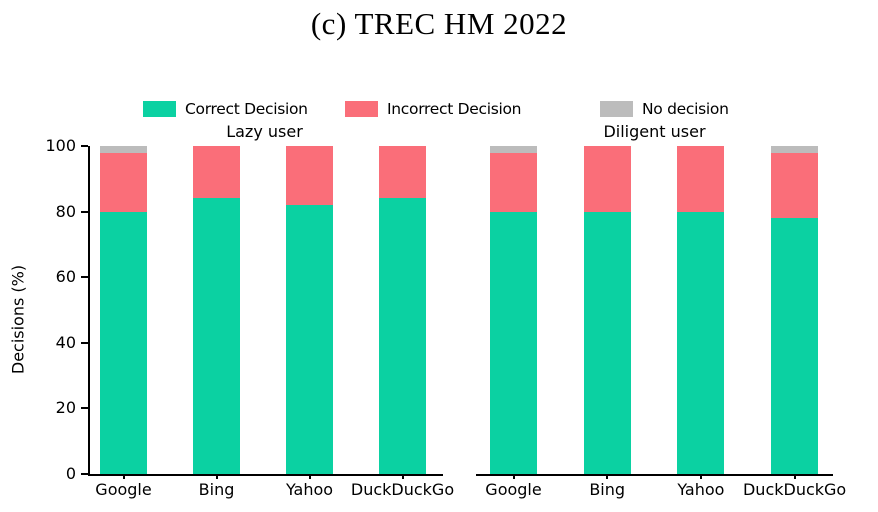  Describe the element at coordinates (65, 211) in the screenshot. I see `y-tick-label: 80` at that location.